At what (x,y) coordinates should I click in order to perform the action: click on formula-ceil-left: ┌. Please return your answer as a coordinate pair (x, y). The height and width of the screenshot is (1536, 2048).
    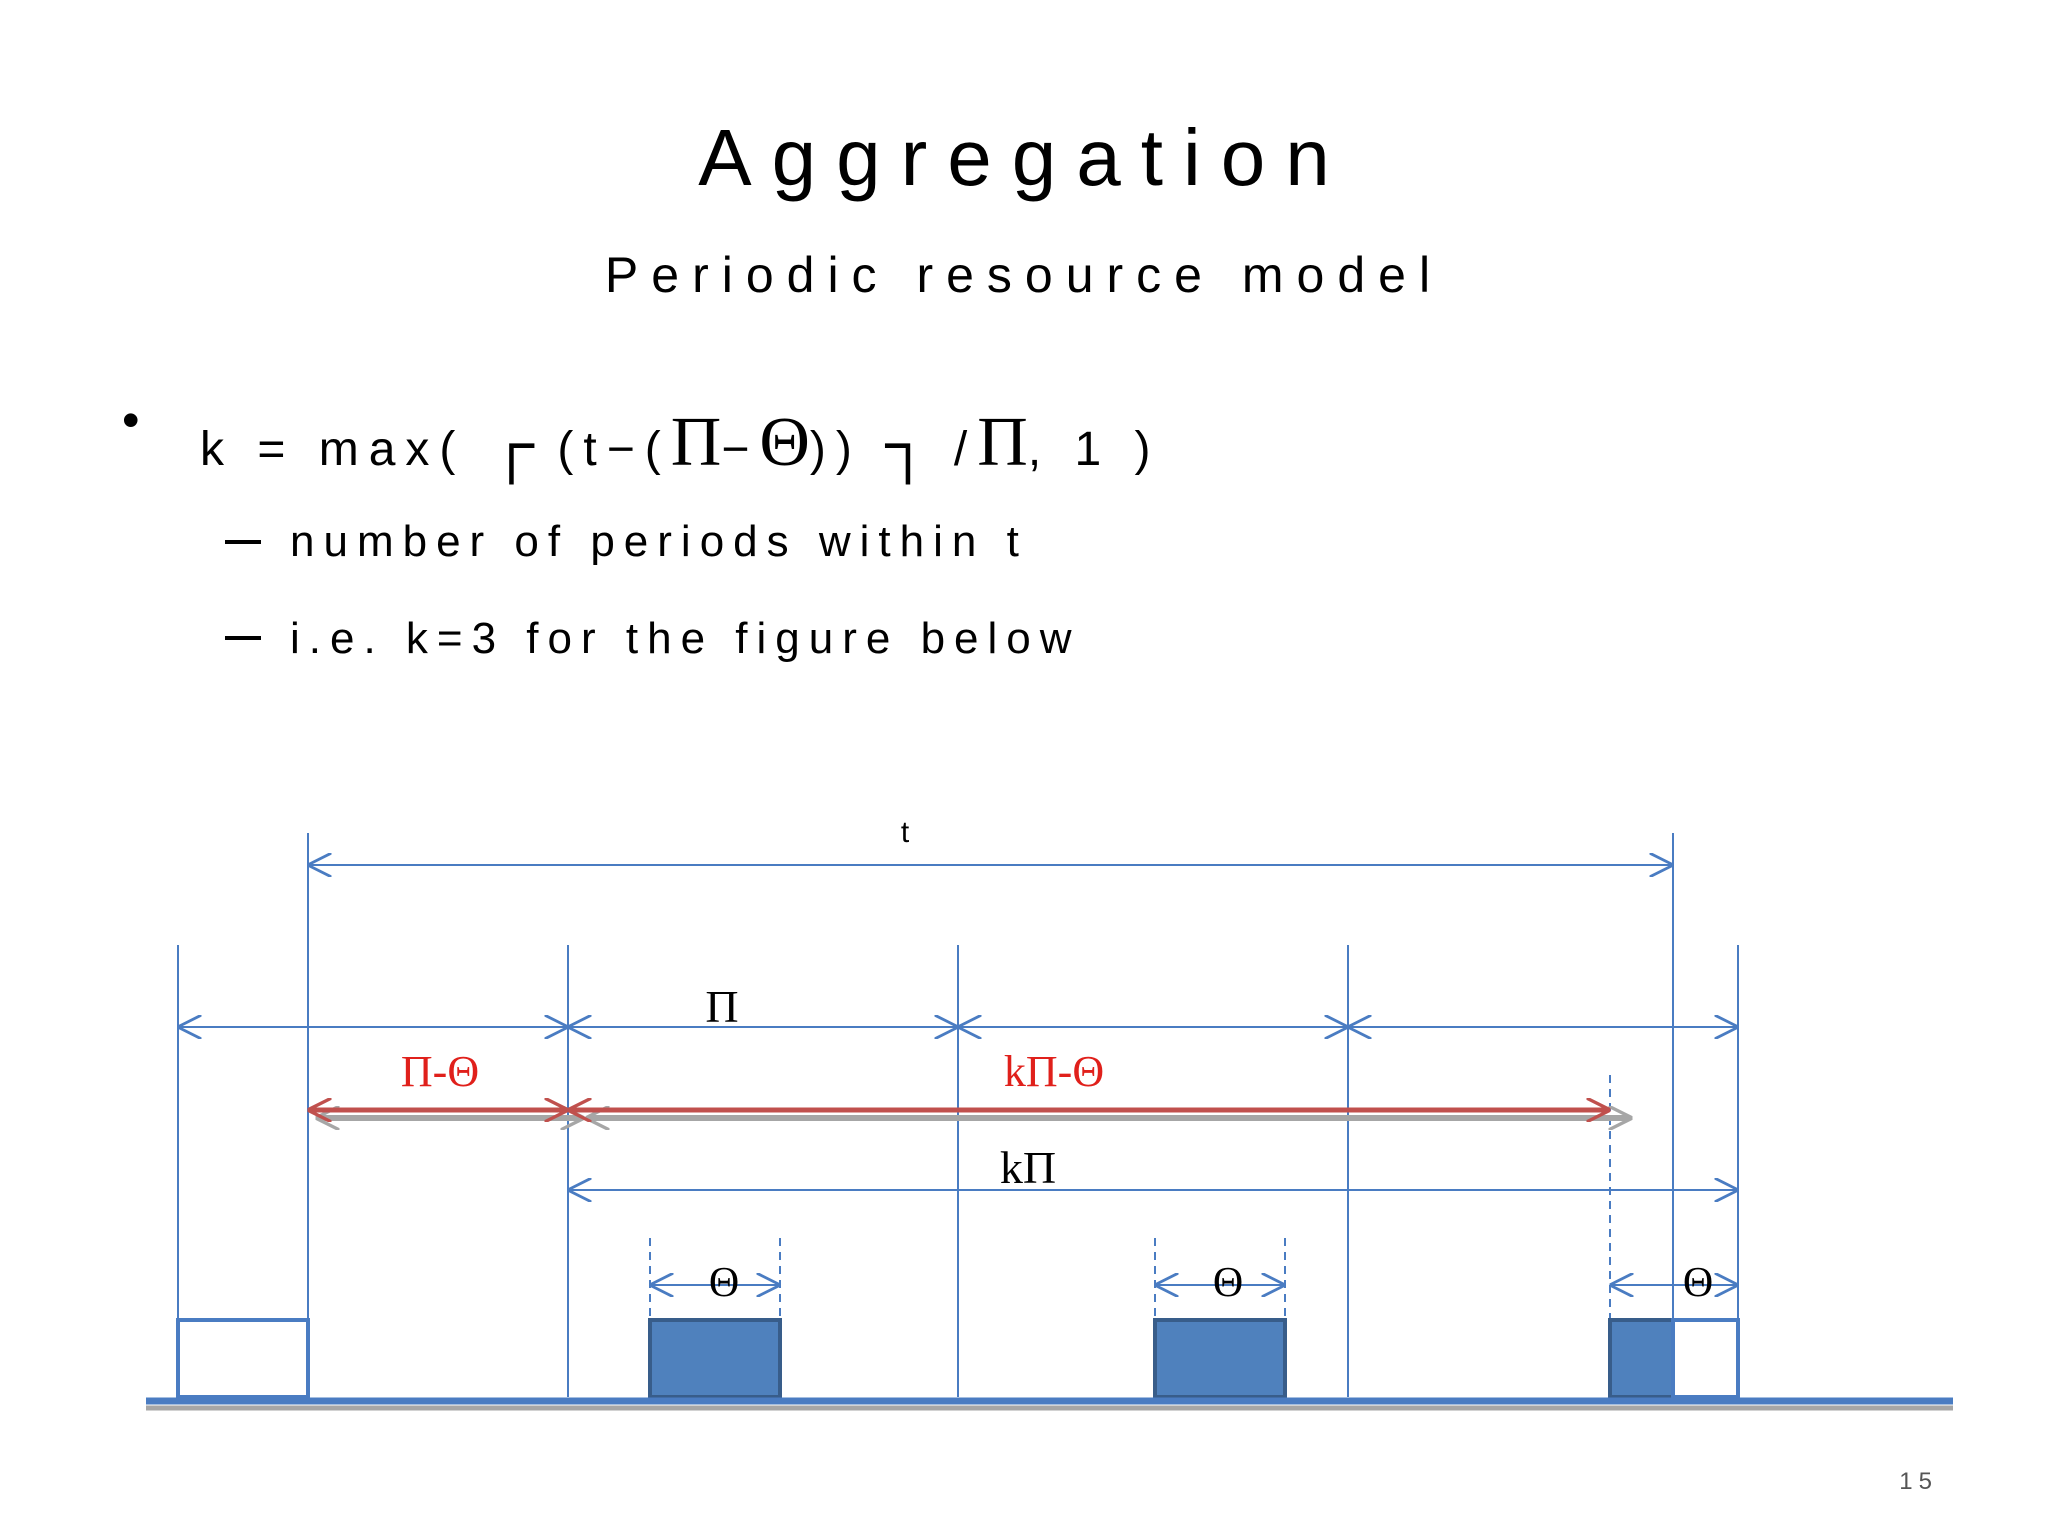
    Looking at the image, I should click on (511, 443).